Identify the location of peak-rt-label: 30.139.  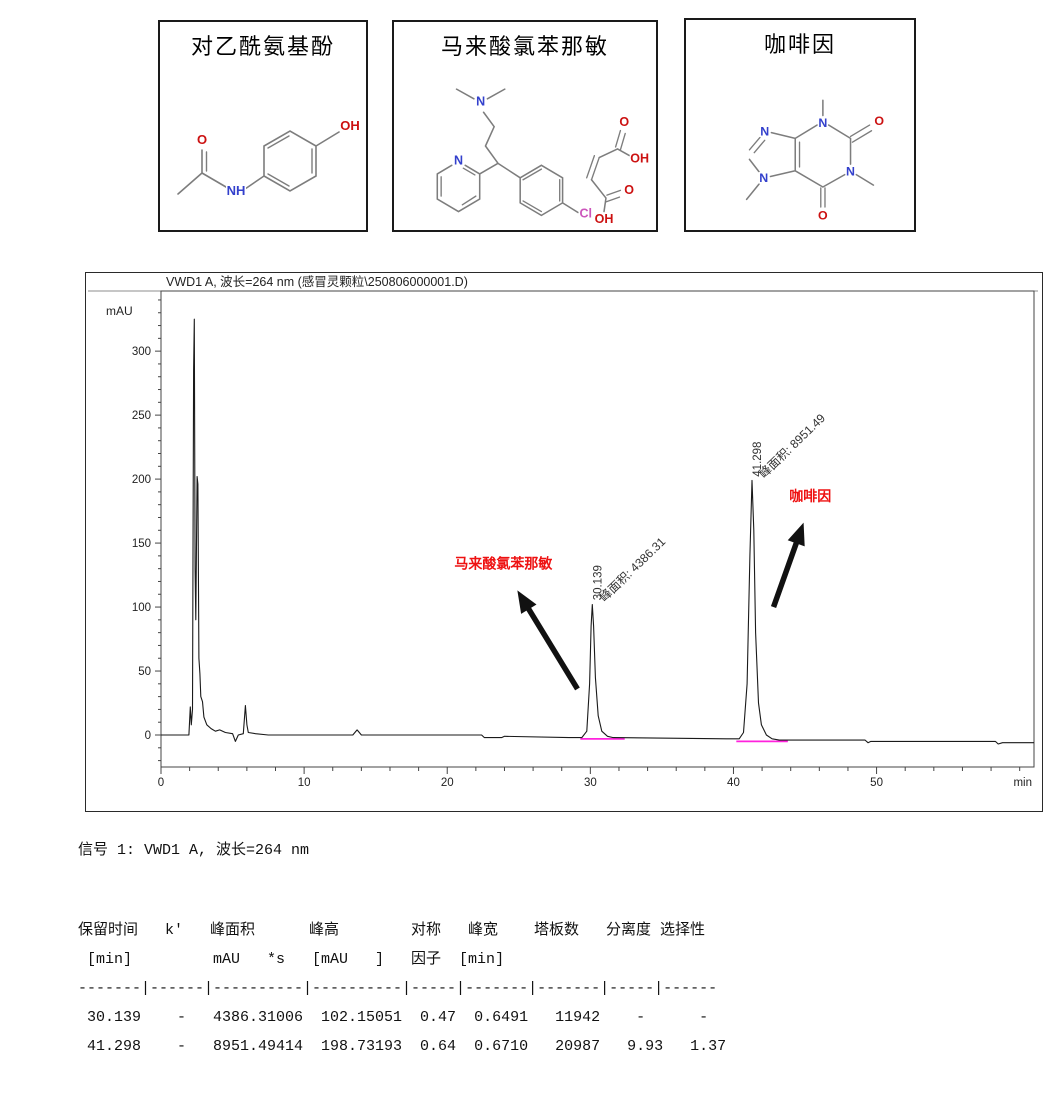
(598, 582).